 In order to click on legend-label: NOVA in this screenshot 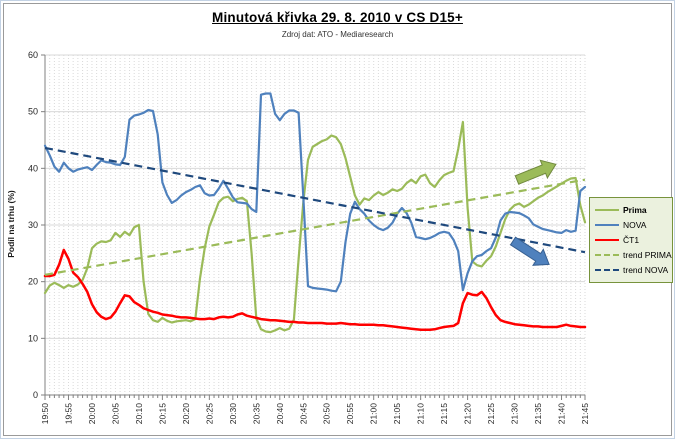, I will do `click(635, 224)`.